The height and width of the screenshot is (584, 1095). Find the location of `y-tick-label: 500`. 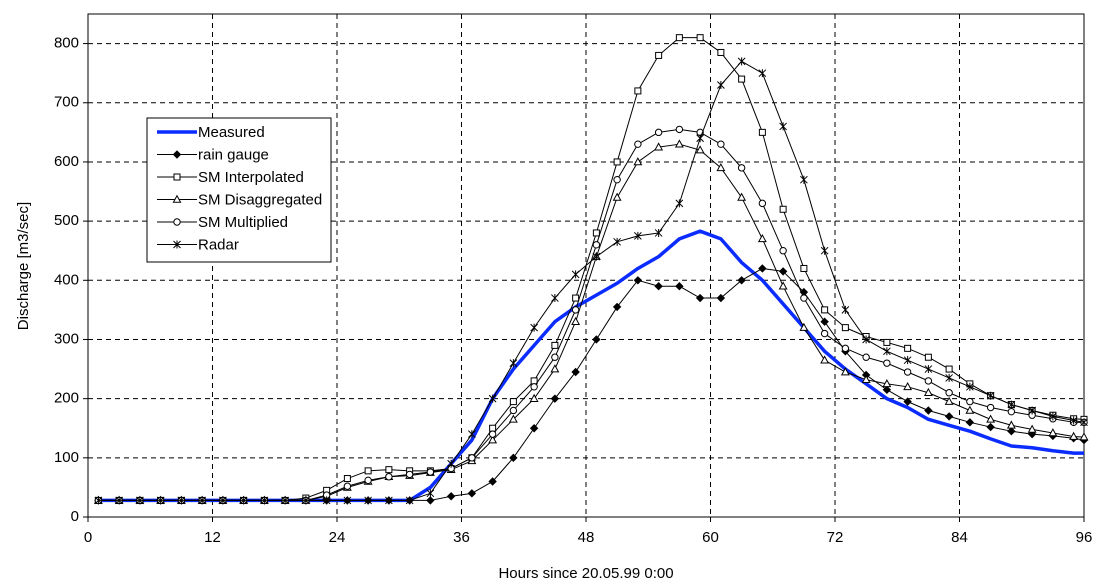

y-tick-label: 500 is located at coordinates (66, 220).